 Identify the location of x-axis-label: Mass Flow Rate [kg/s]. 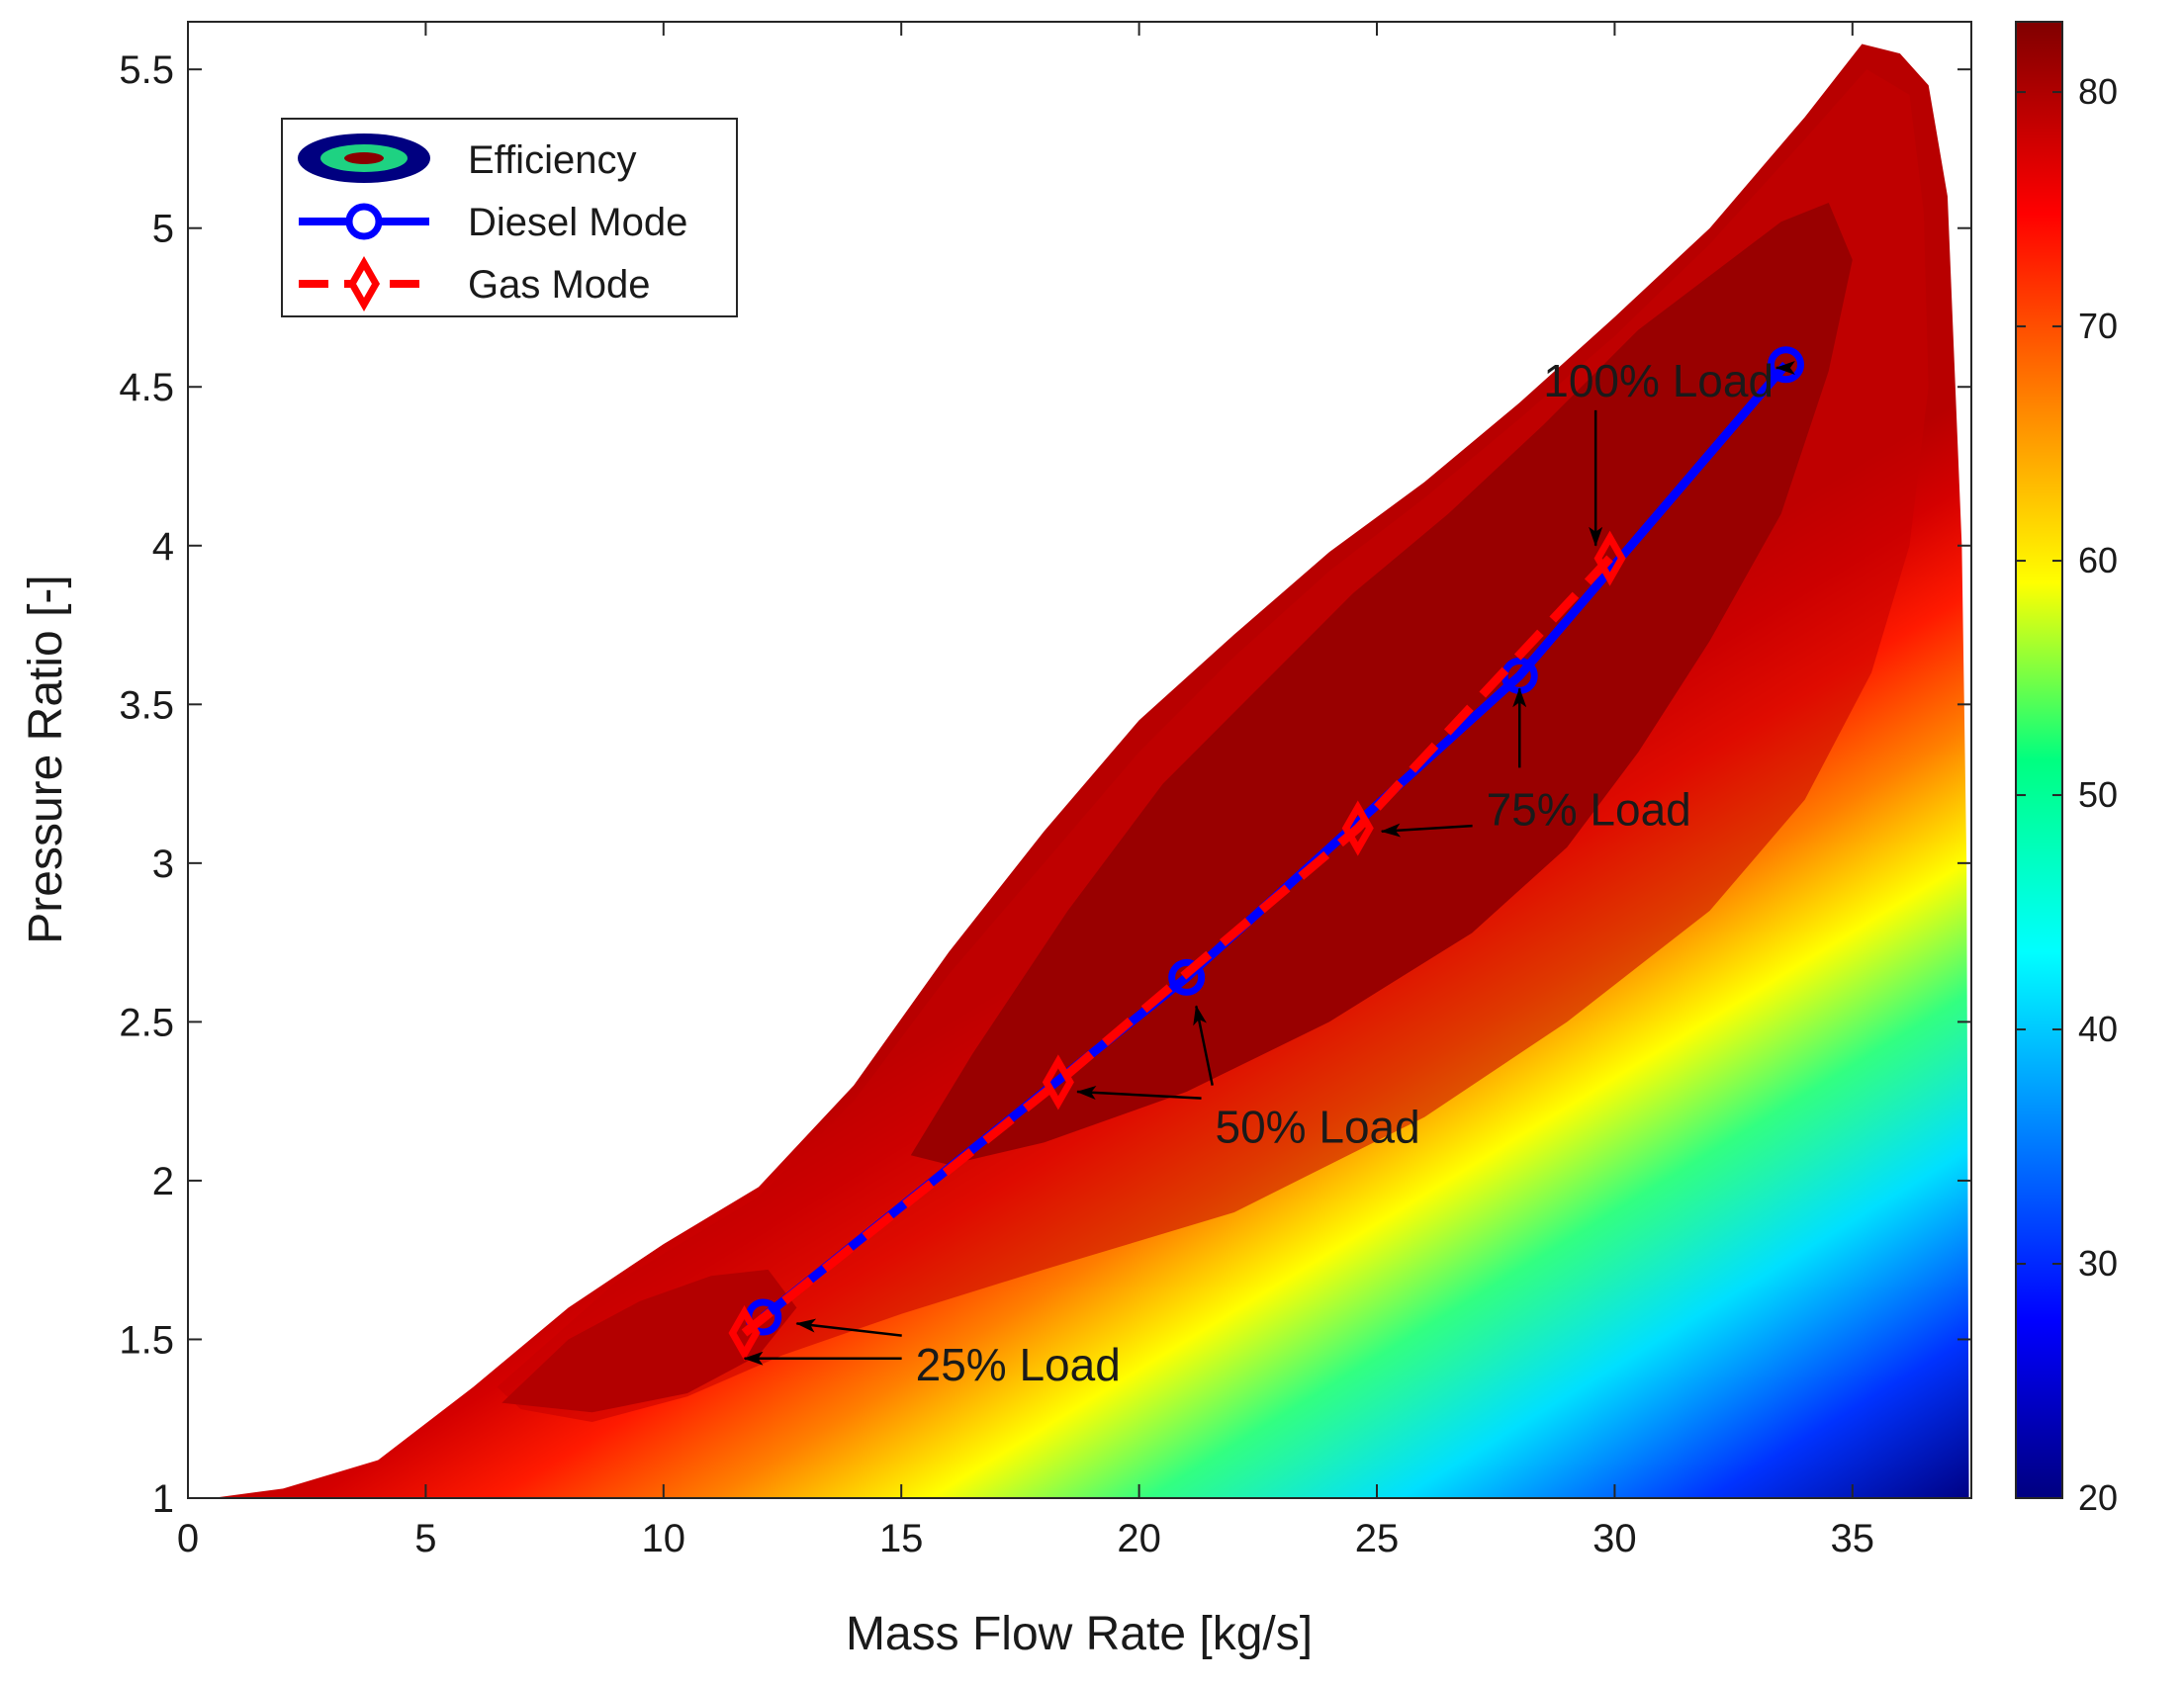
(1079, 1634).